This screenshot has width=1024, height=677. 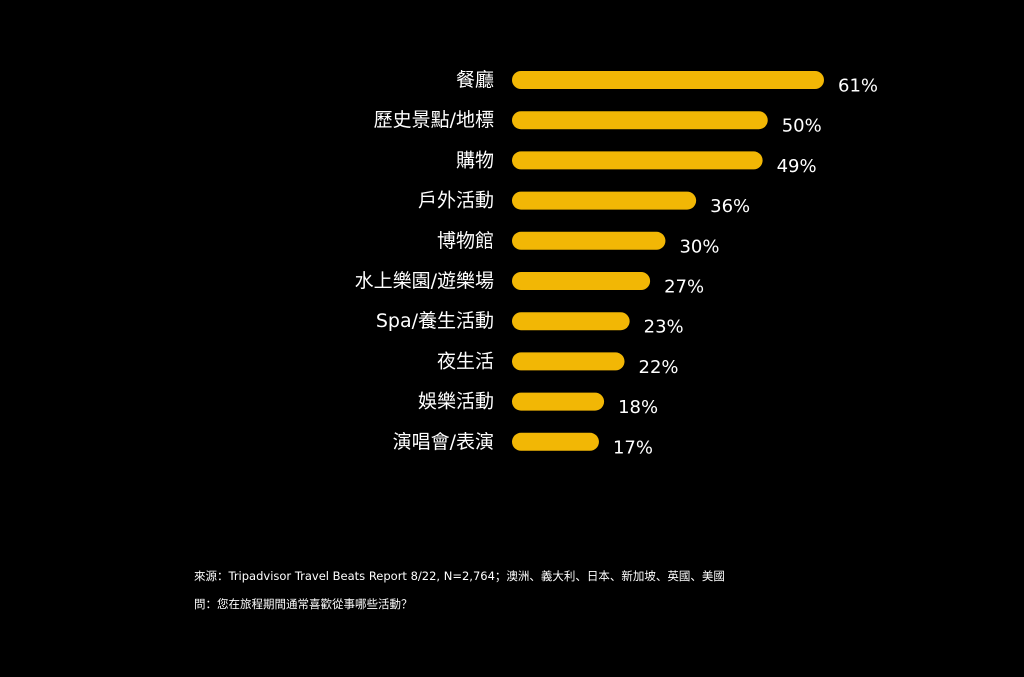 What do you see at coordinates (858, 86) in the screenshot?
I see `value-label-1: 61%` at bounding box center [858, 86].